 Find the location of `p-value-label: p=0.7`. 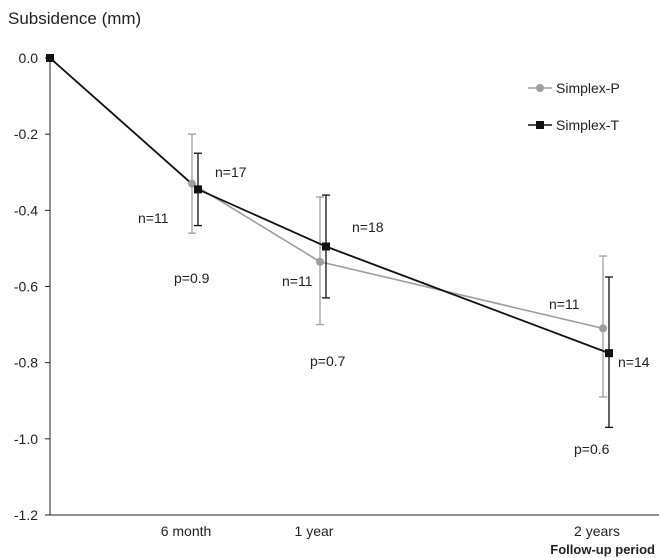

p-value-label: p=0.7 is located at coordinates (328, 361).